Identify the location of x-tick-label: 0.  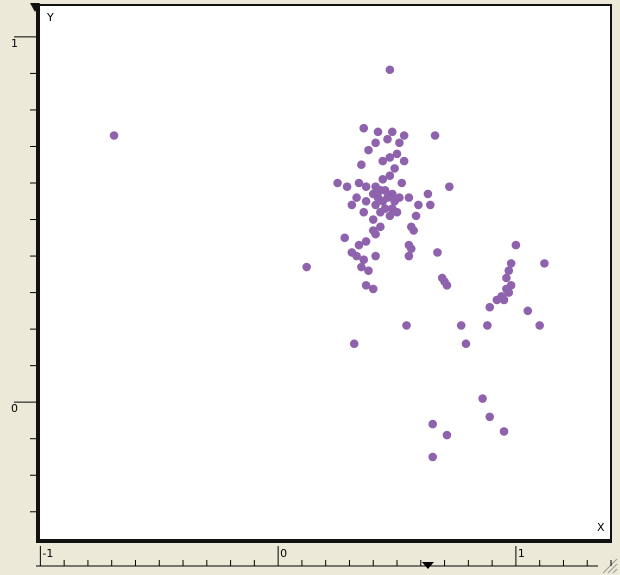
(283, 553).